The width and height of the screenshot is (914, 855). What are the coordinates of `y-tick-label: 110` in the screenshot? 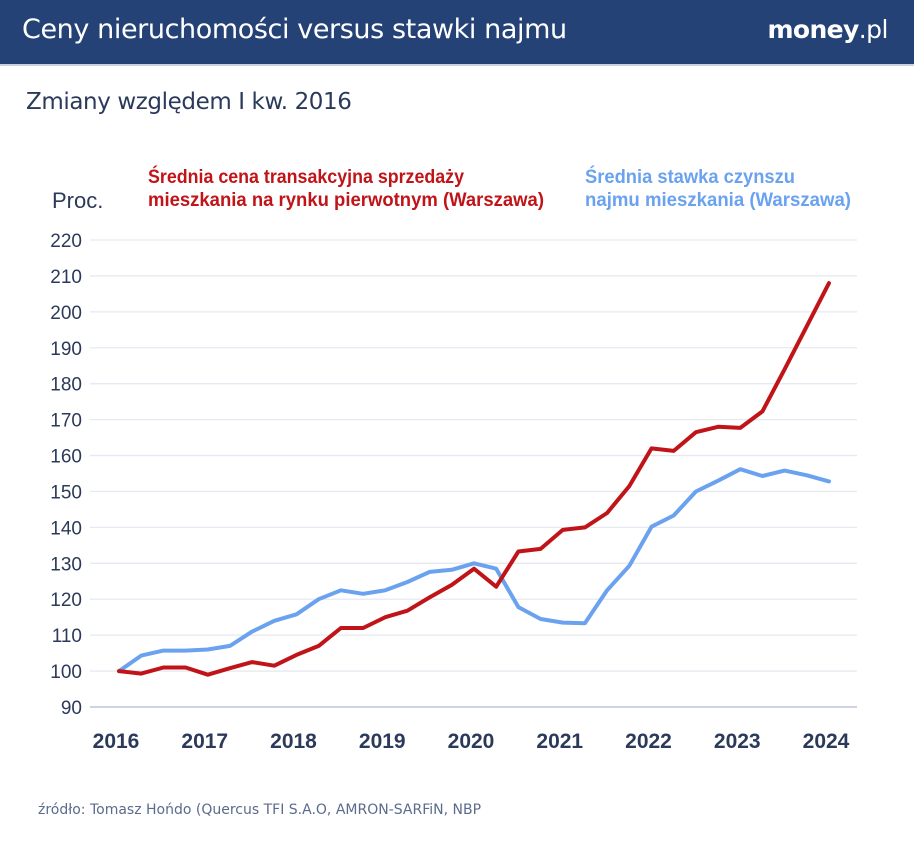 It's located at (67, 636).